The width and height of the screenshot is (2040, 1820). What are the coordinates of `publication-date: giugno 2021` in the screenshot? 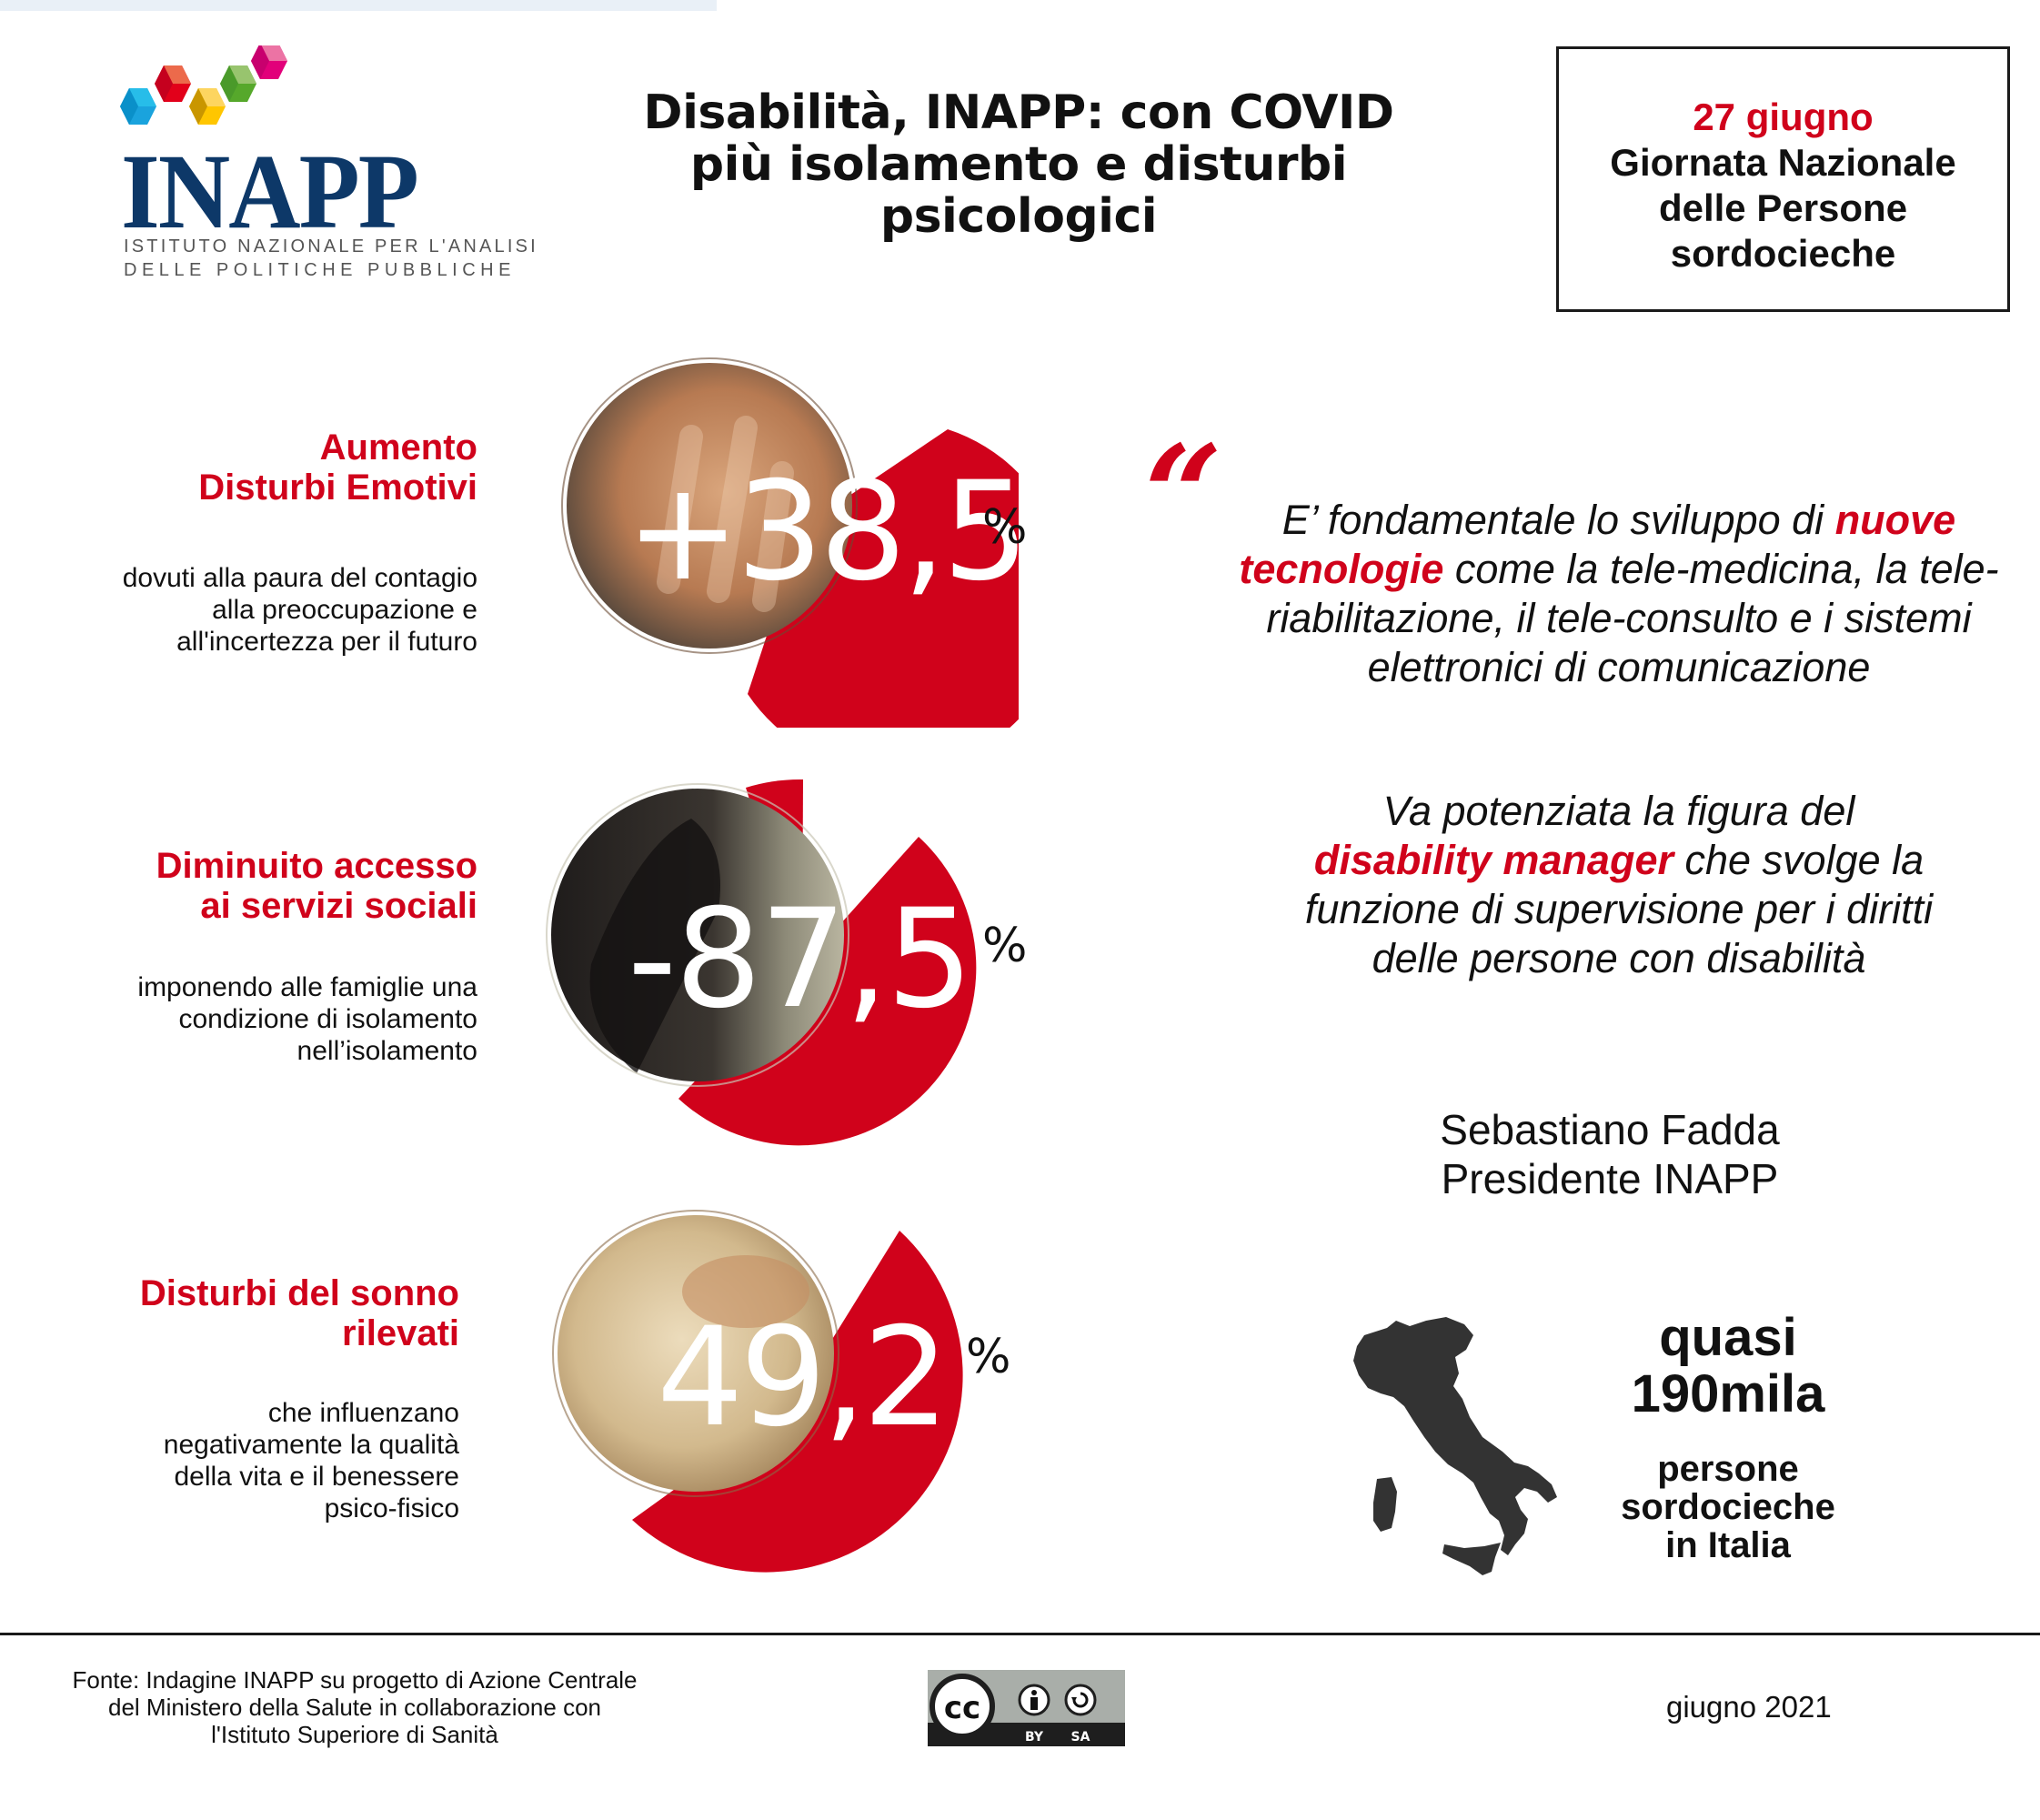 It's located at (1749, 1707).